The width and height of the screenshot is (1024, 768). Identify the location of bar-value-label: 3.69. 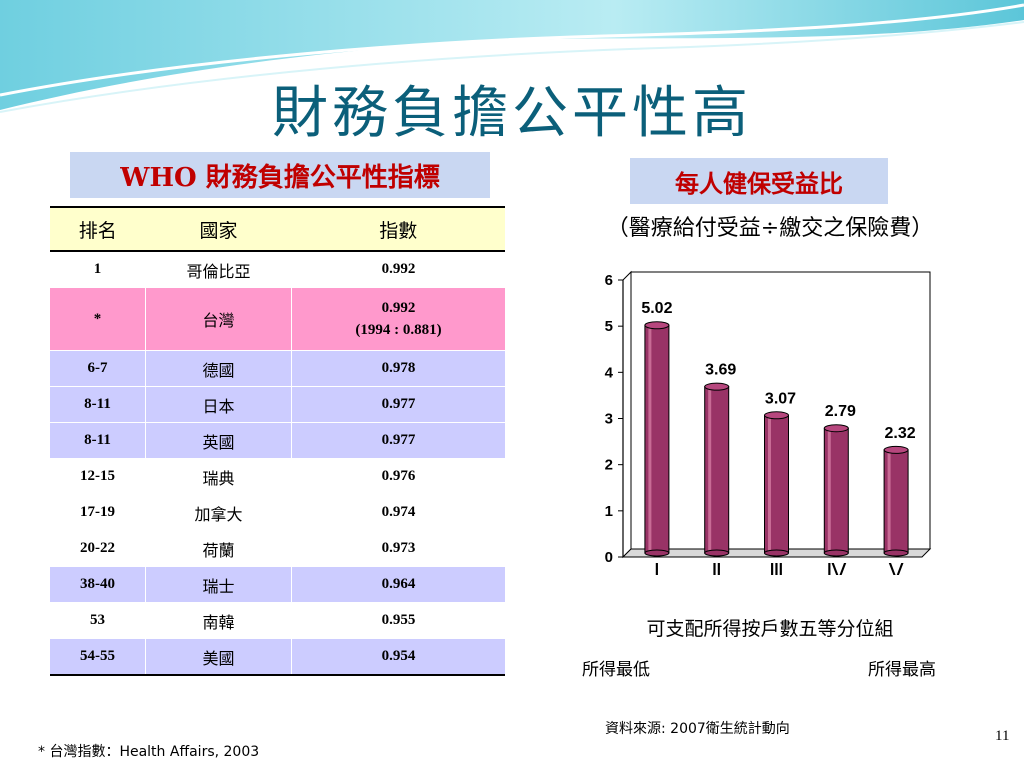
(720, 370).